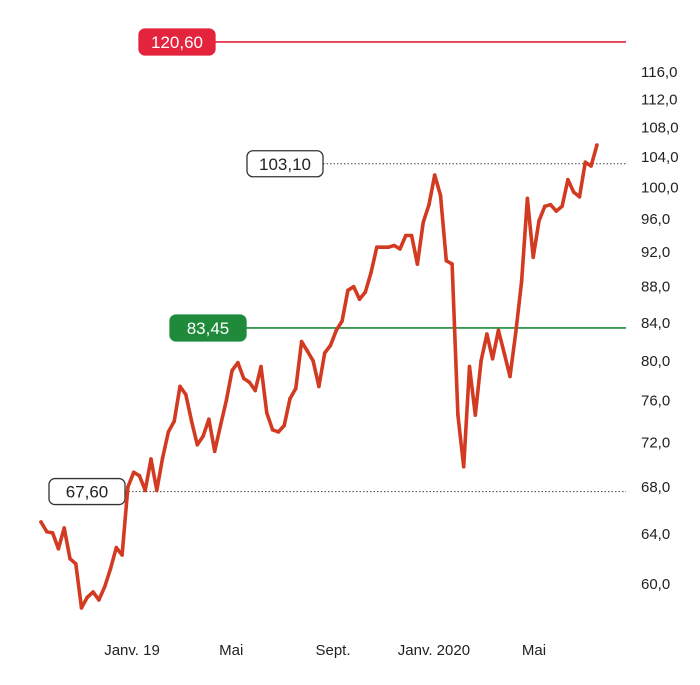  What do you see at coordinates (655, 584) in the screenshot?
I see `y-tick-label: 60,0` at bounding box center [655, 584].